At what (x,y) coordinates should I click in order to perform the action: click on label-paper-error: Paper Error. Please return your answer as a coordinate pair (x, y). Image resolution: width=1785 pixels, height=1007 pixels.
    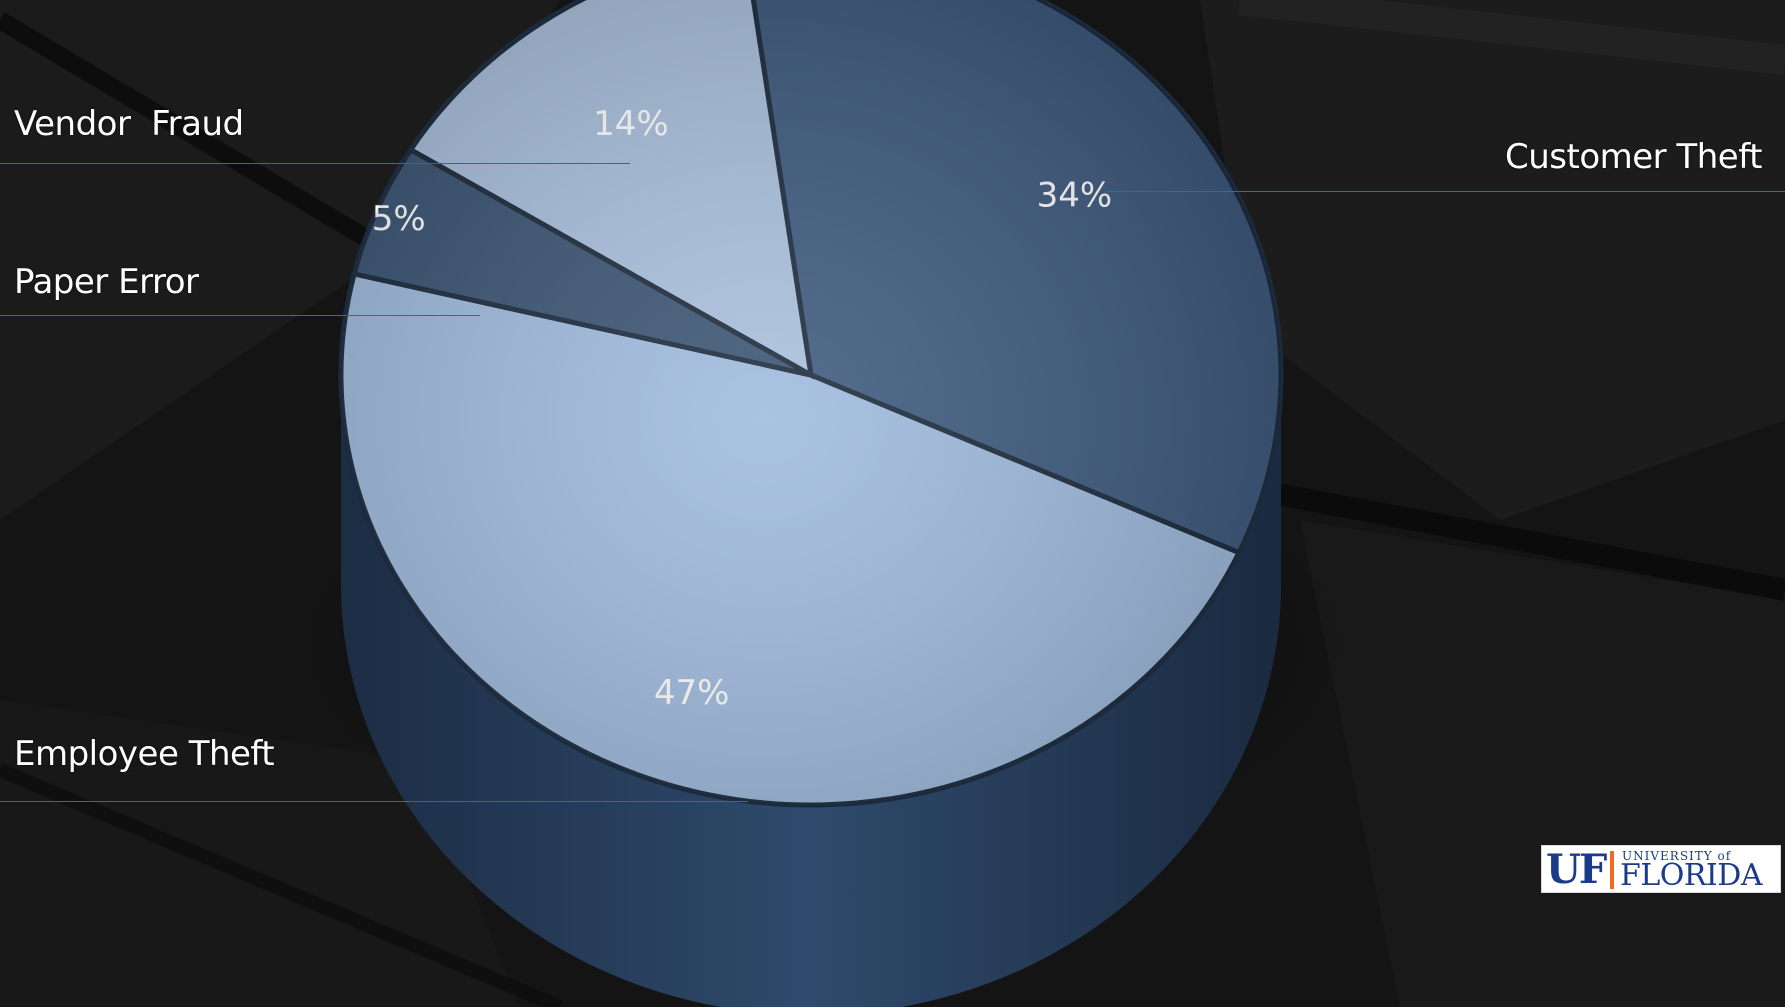
    Looking at the image, I should click on (106, 282).